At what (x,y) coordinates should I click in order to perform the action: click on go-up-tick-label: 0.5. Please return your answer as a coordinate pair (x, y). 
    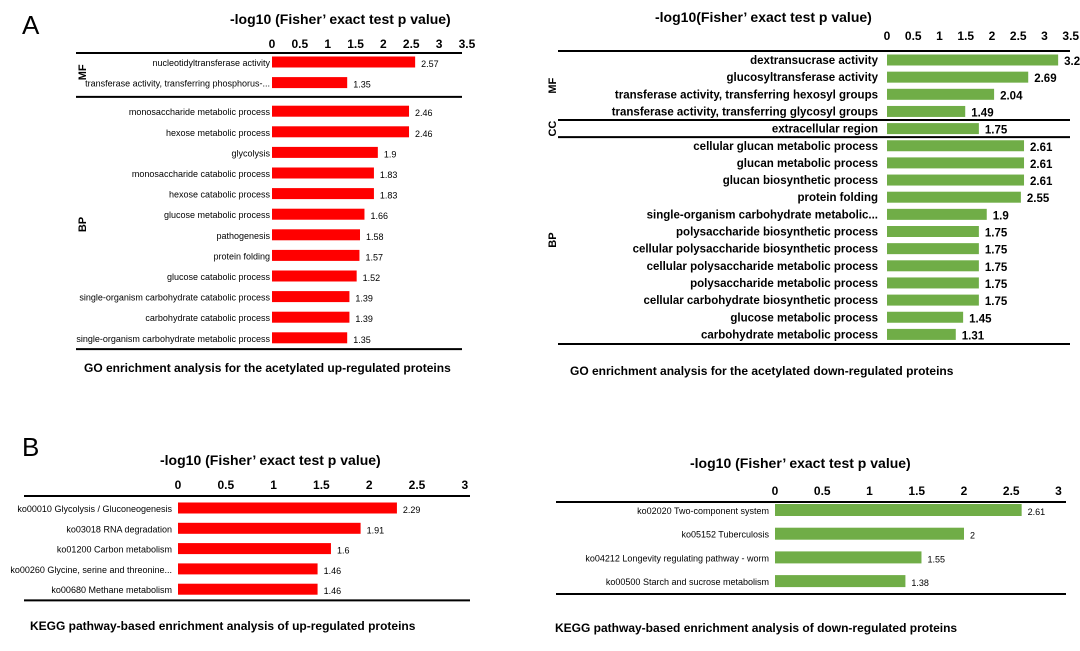
    Looking at the image, I should click on (300, 44).